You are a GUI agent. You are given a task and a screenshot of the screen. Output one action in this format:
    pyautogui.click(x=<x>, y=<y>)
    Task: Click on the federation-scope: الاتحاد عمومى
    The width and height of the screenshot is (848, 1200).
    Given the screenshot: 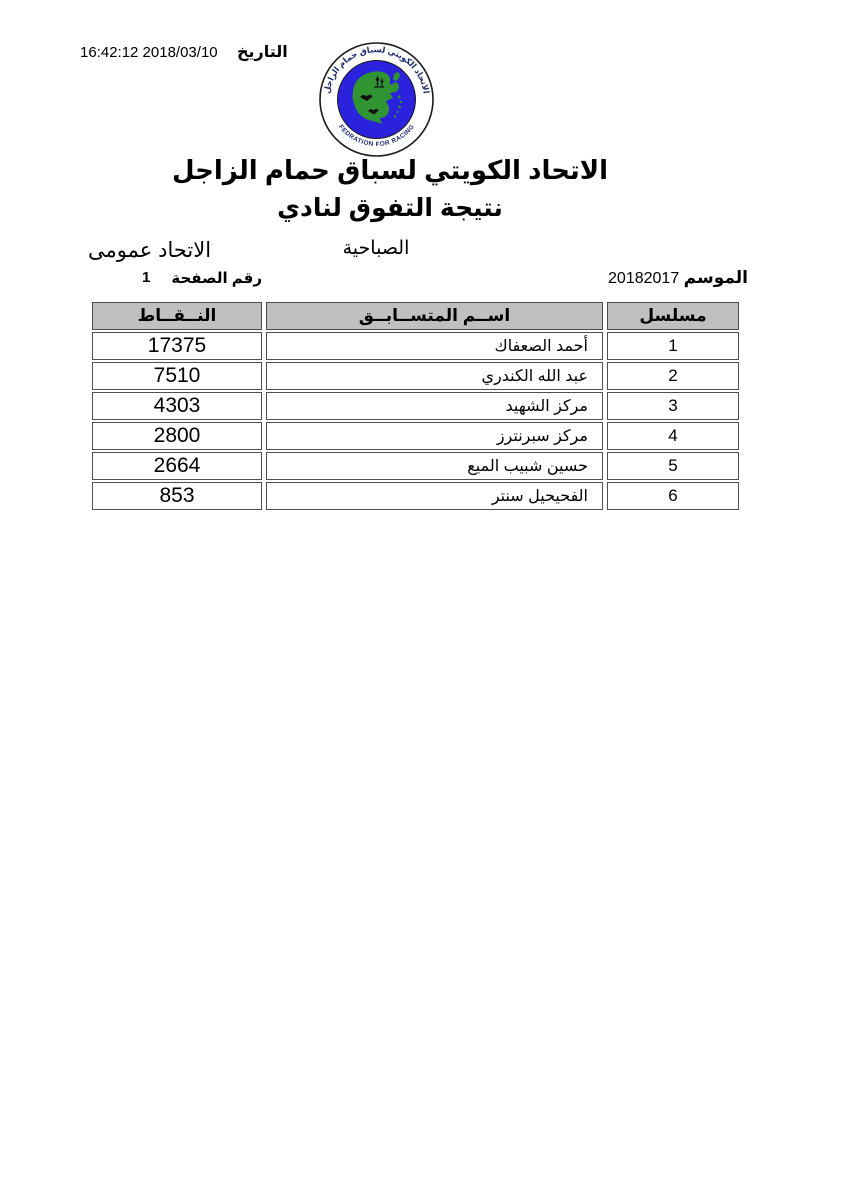 What is the action you would take?
    pyautogui.click(x=150, y=250)
    